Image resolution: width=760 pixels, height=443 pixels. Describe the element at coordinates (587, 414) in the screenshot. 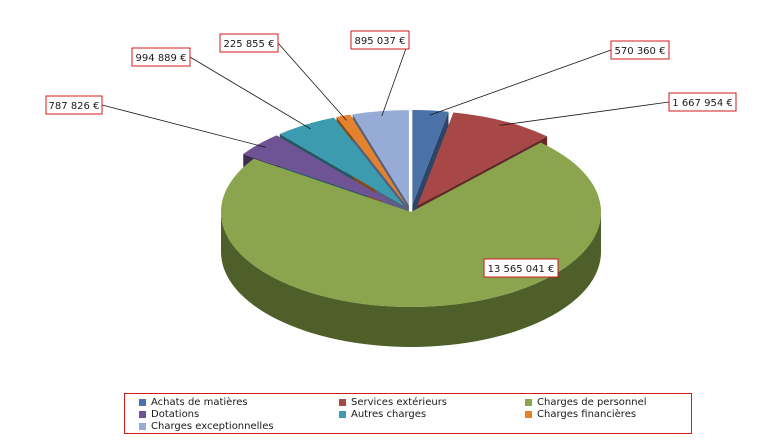

I see `legend-label: Charges financières` at that location.